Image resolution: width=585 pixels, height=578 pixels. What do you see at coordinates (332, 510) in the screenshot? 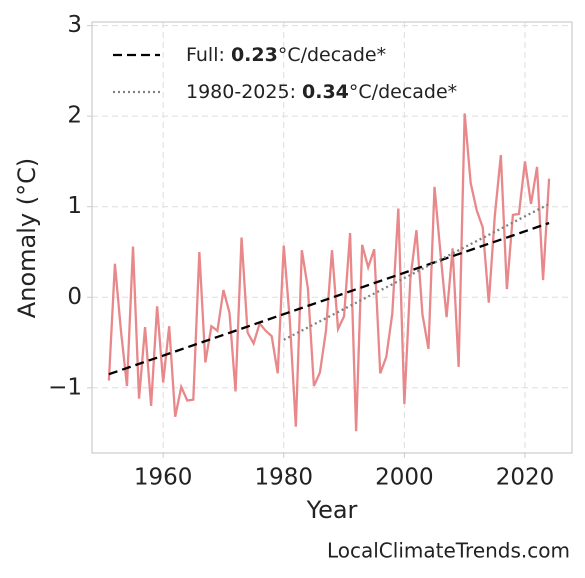
I see `x-axis-label: Year` at bounding box center [332, 510].